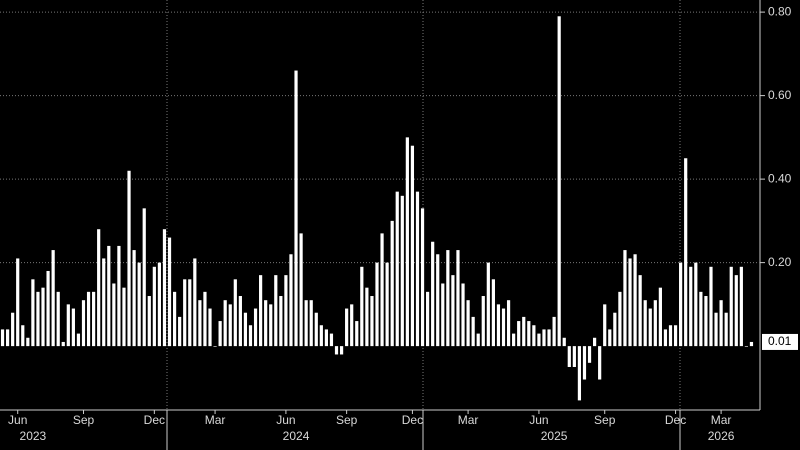  Describe the element at coordinates (780, 95) in the screenshot. I see `y-tick-label: 0.60` at that location.